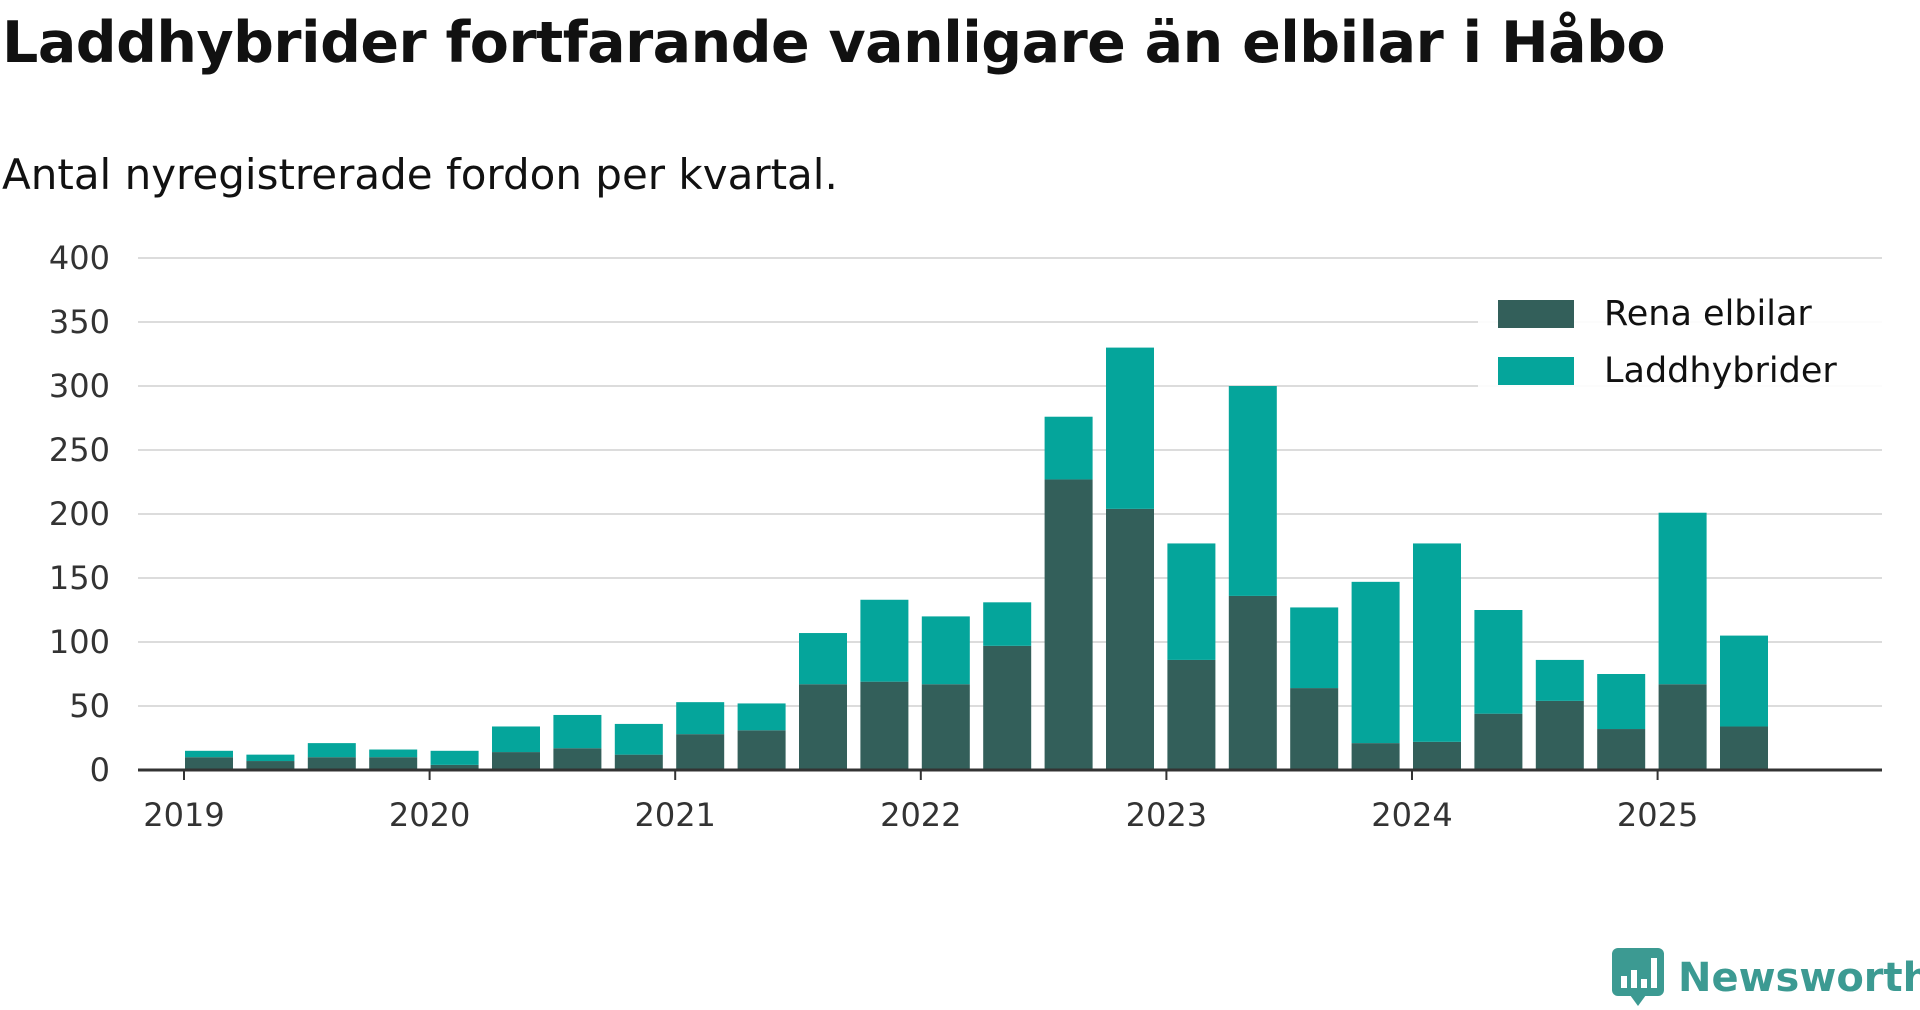 Image resolution: width=1920 pixels, height=1010 pixels. Describe the element at coordinates (89, 706) in the screenshot. I see `y-tick-label: 50` at that location.